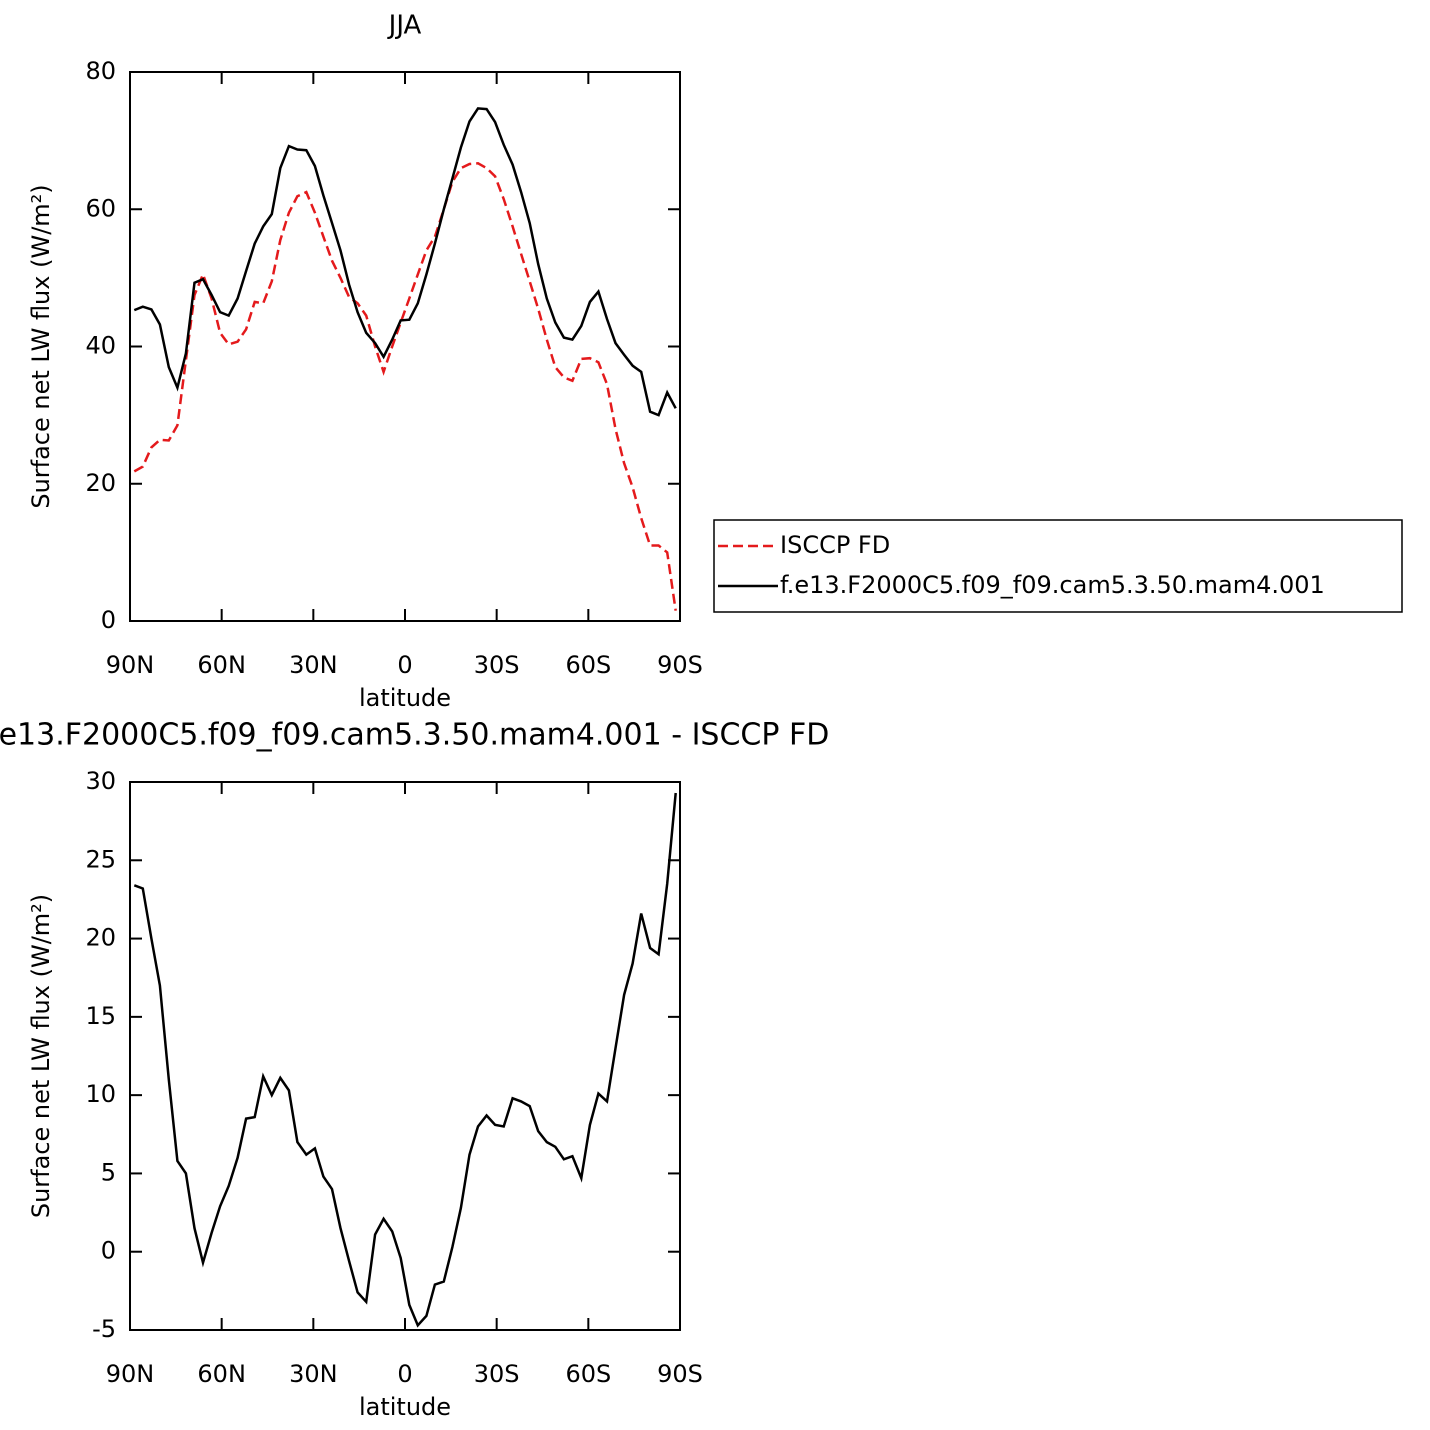  I want to click on y-tick-label: 15, so click(100, 1016).